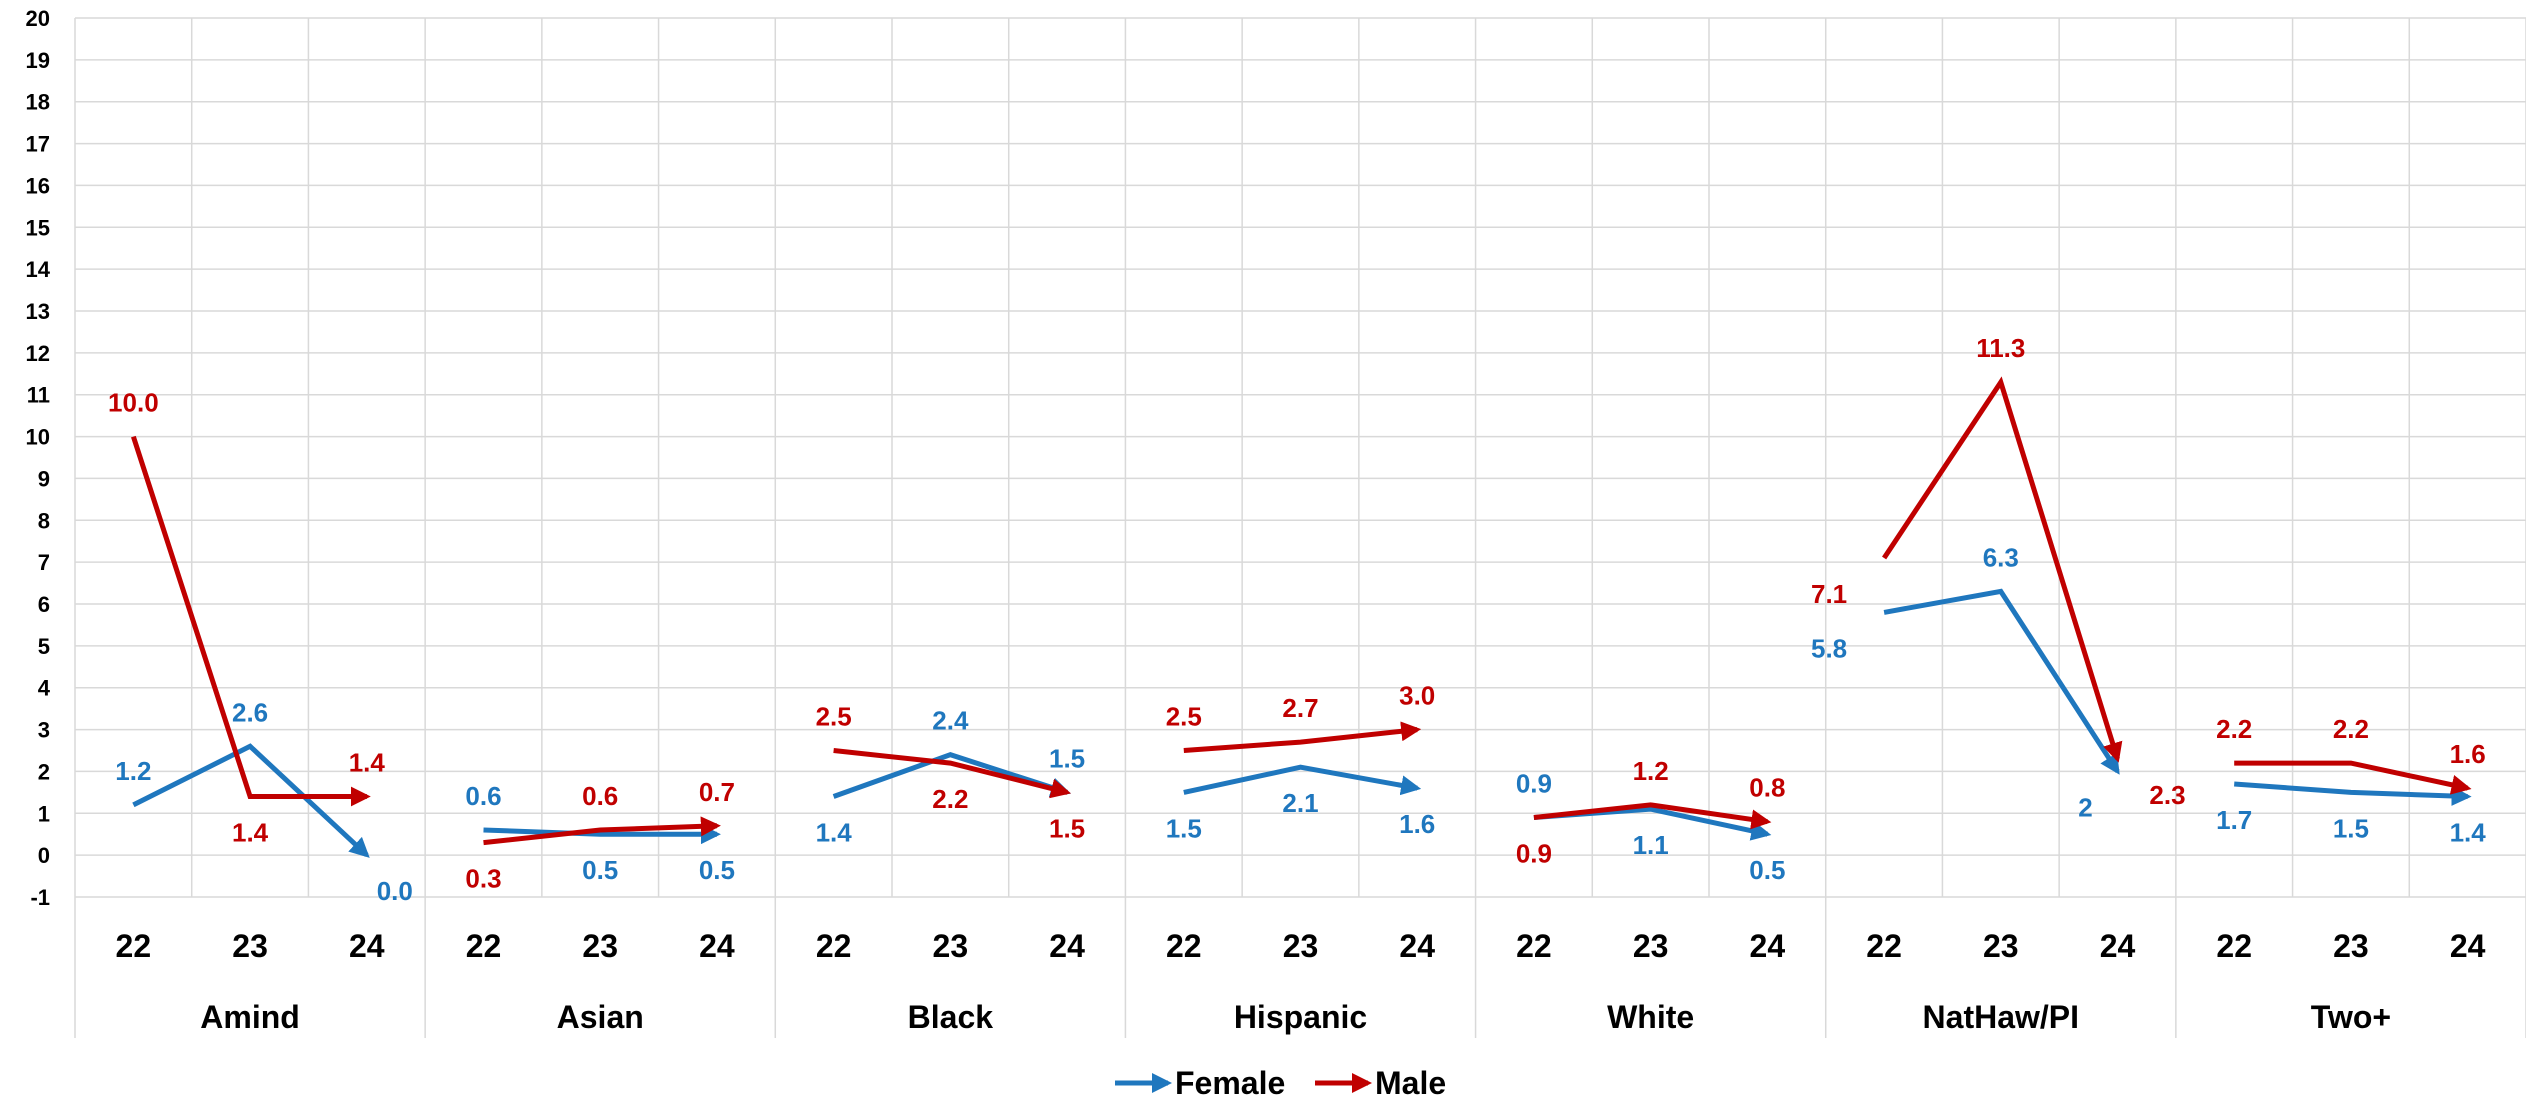 This screenshot has width=2526, height=1100. What do you see at coordinates (44, 813) in the screenshot?
I see `y-tick-label: 1` at bounding box center [44, 813].